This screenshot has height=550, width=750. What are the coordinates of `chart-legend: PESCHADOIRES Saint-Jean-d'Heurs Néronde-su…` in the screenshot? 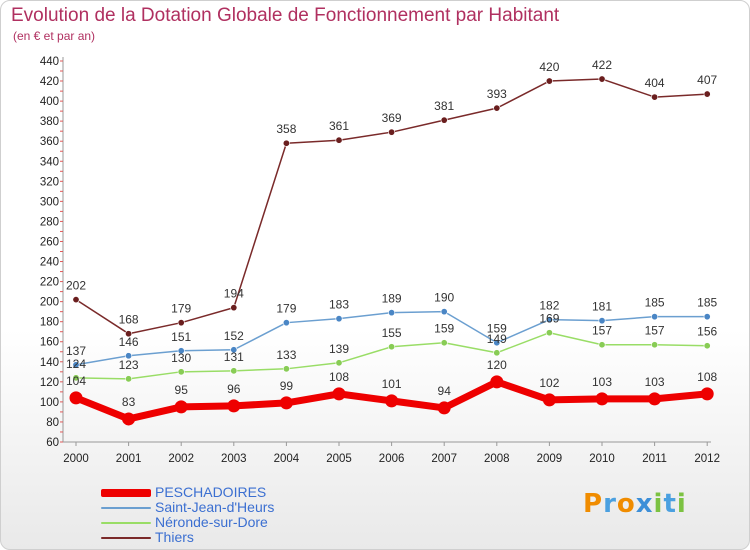 It's located at (231, 514).